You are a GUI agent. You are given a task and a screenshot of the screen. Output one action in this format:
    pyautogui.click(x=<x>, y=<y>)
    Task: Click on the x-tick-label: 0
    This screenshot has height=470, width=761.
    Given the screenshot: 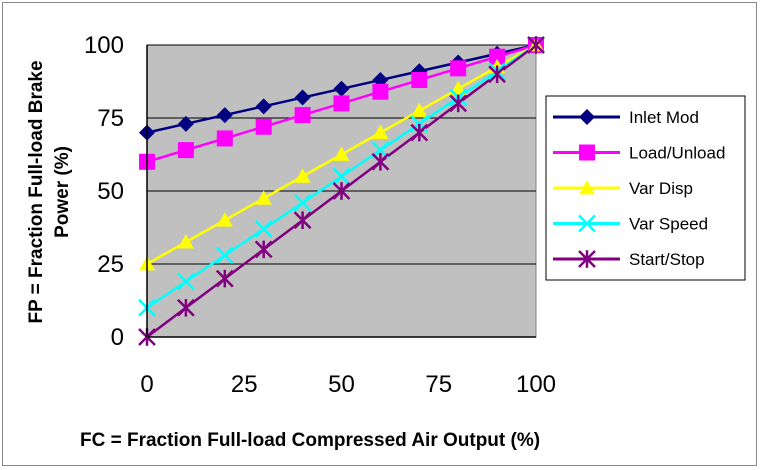 What is the action you would take?
    pyautogui.click(x=146, y=384)
    